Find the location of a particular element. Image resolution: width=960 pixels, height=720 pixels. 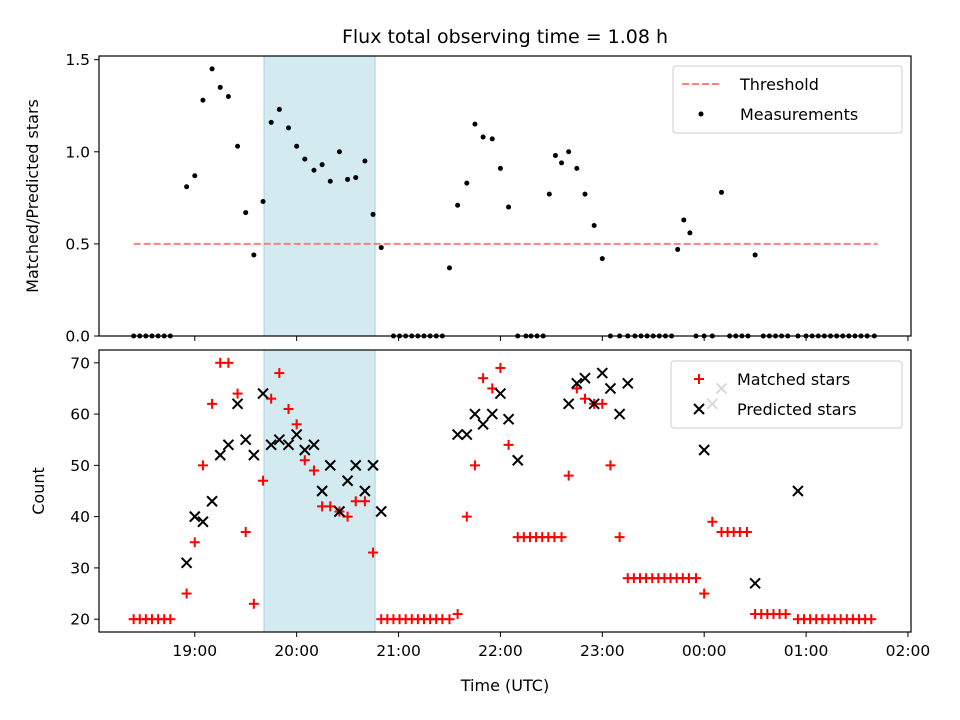

y-tick-label: 0.5 is located at coordinates (77, 244).